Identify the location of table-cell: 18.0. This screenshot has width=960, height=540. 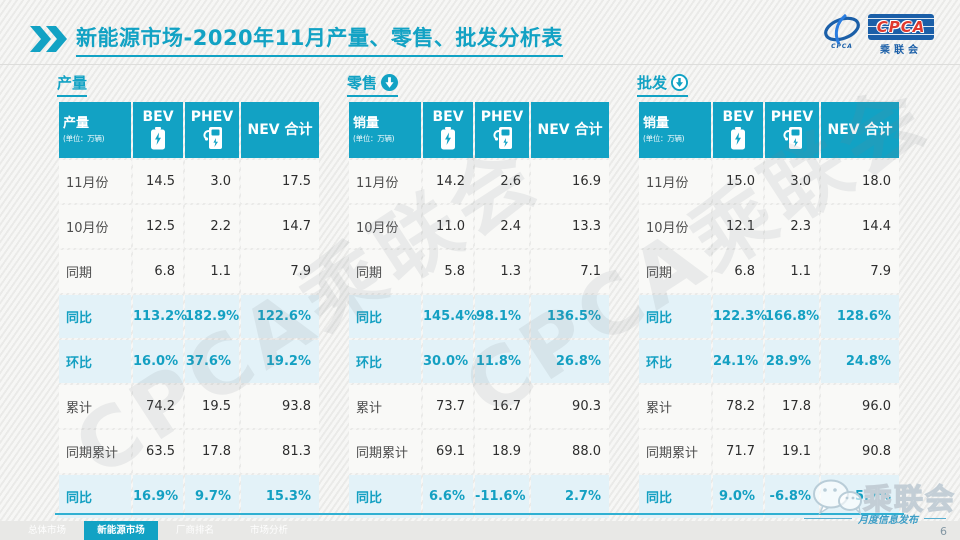
(860, 181).